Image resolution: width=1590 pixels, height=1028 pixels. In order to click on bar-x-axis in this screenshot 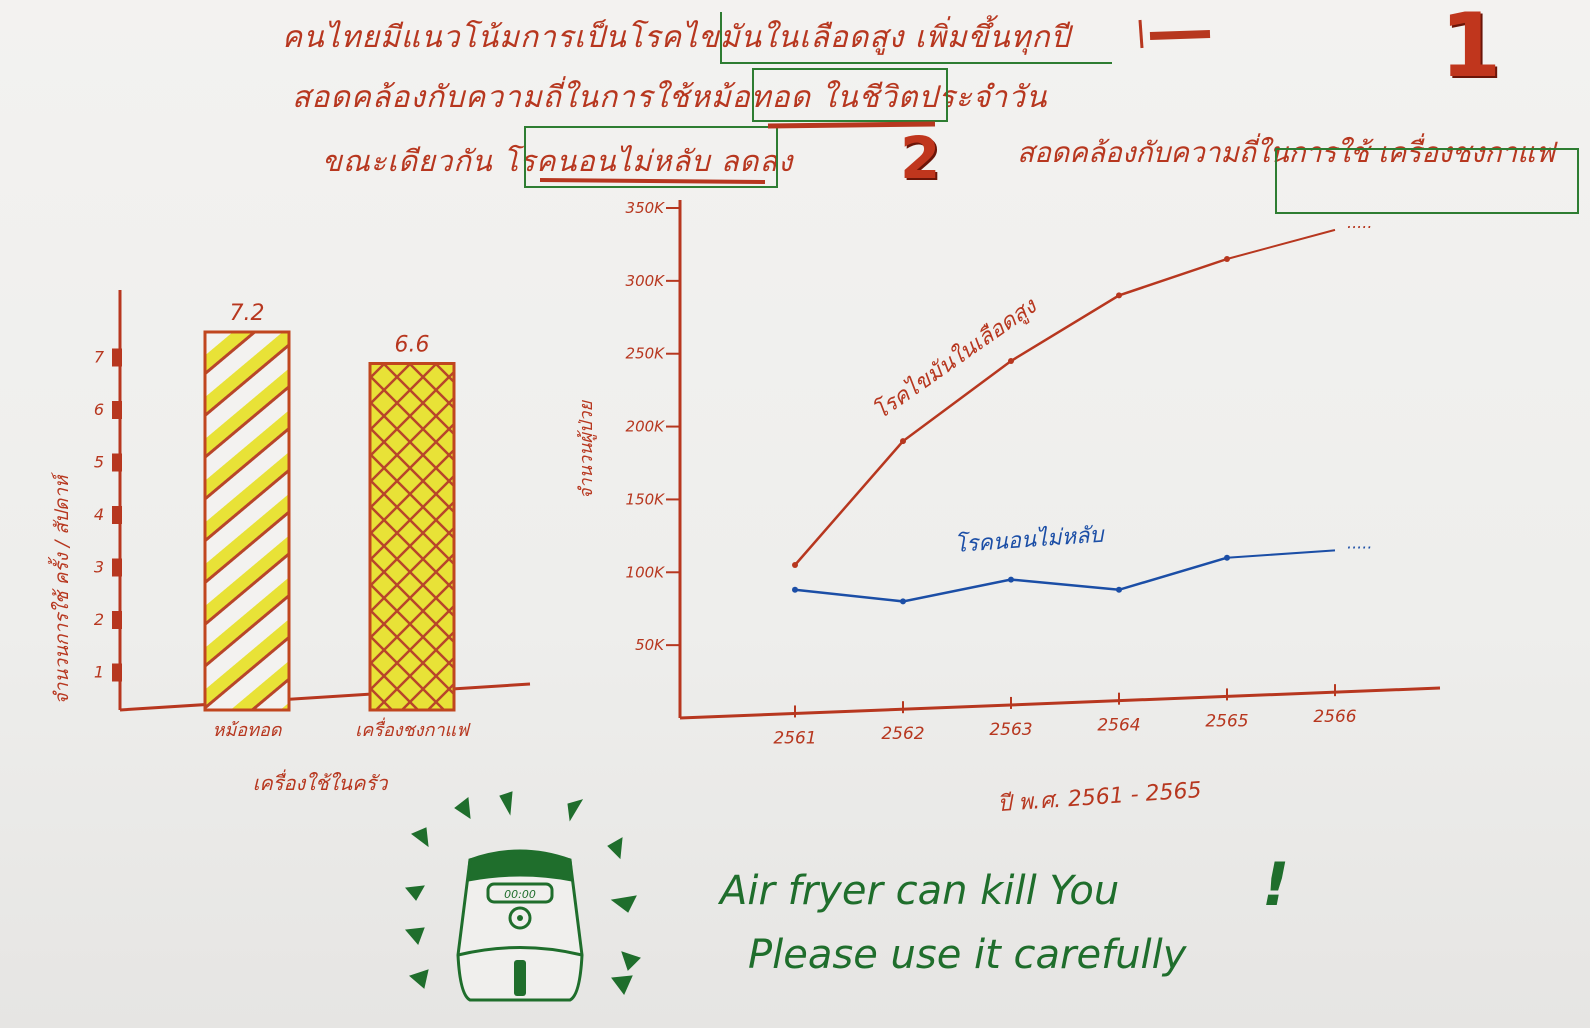, I will do `click(325, 697)`.